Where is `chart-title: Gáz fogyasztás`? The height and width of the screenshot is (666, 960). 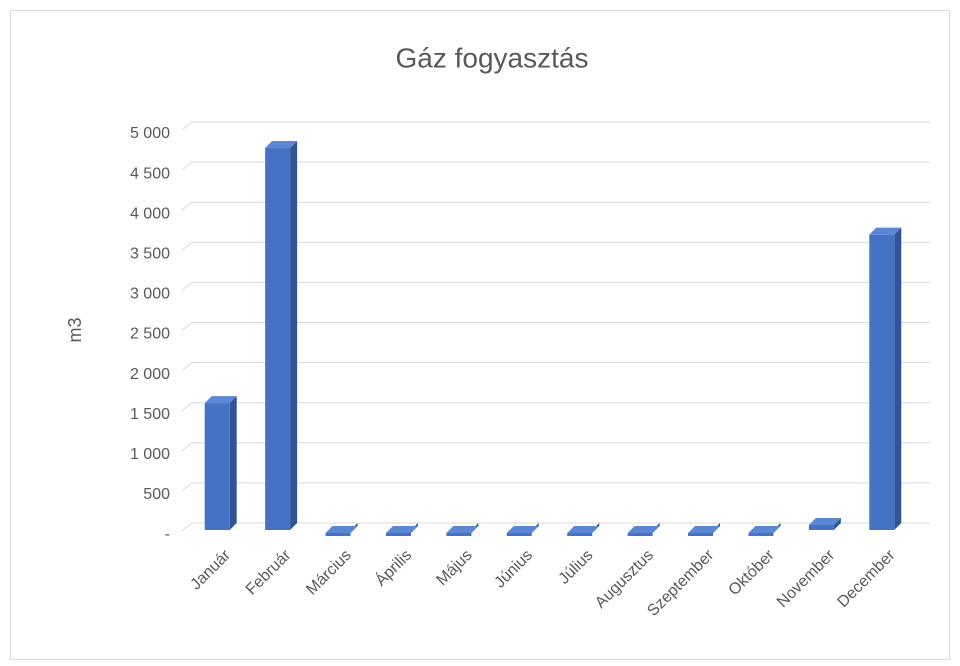 chart-title: Gáz fogyasztás is located at coordinates (492, 57).